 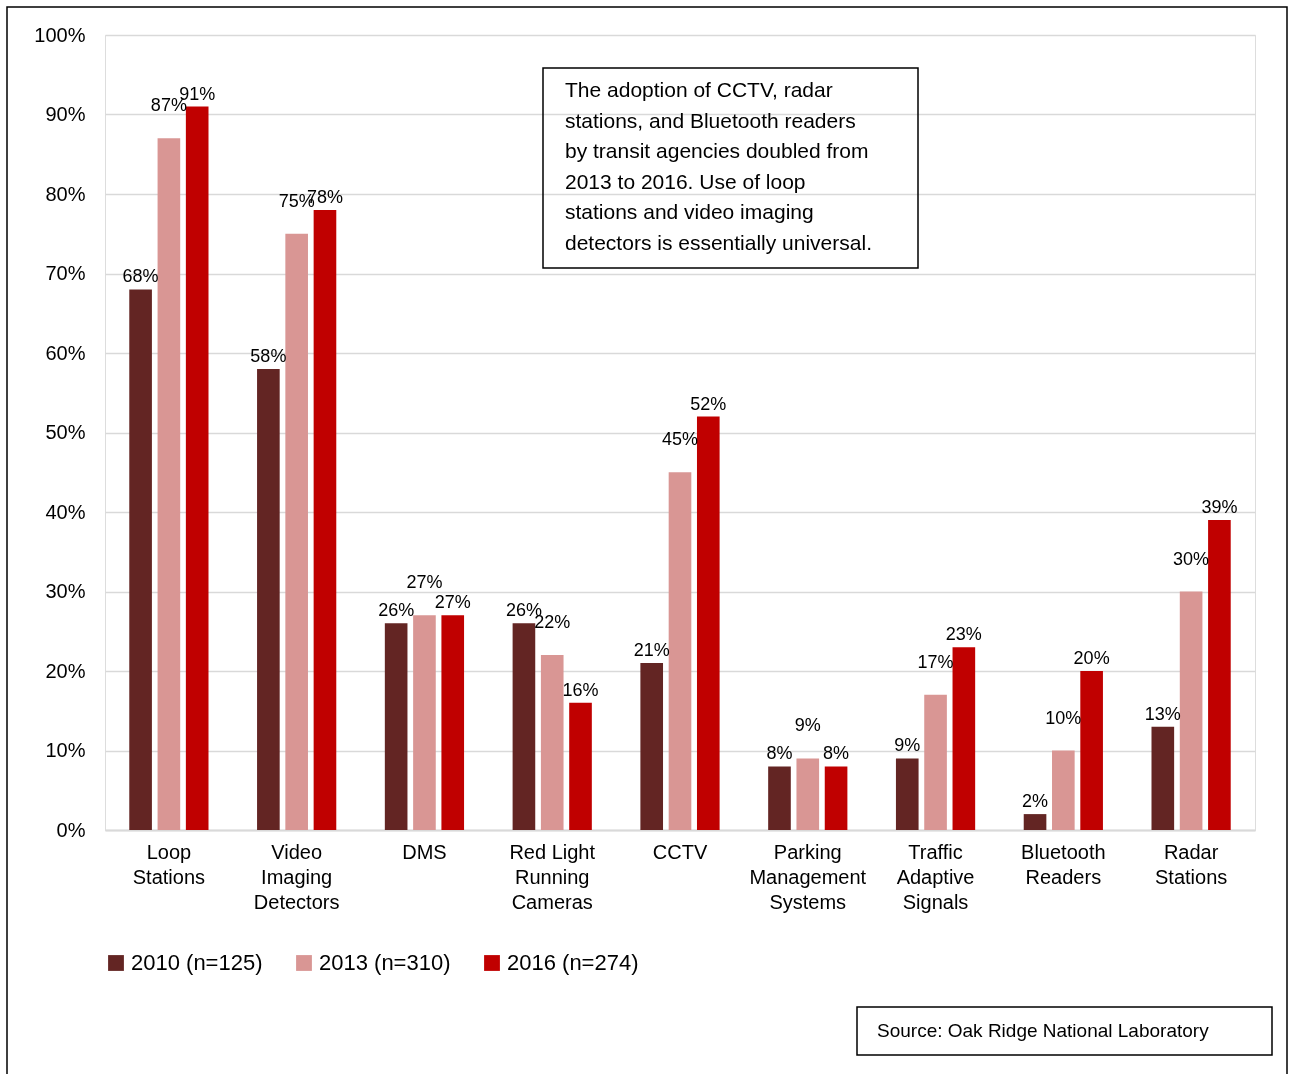 What do you see at coordinates (935, 876) in the screenshot?
I see `x-tick-label: Traffic Adaptive Signals` at bounding box center [935, 876].